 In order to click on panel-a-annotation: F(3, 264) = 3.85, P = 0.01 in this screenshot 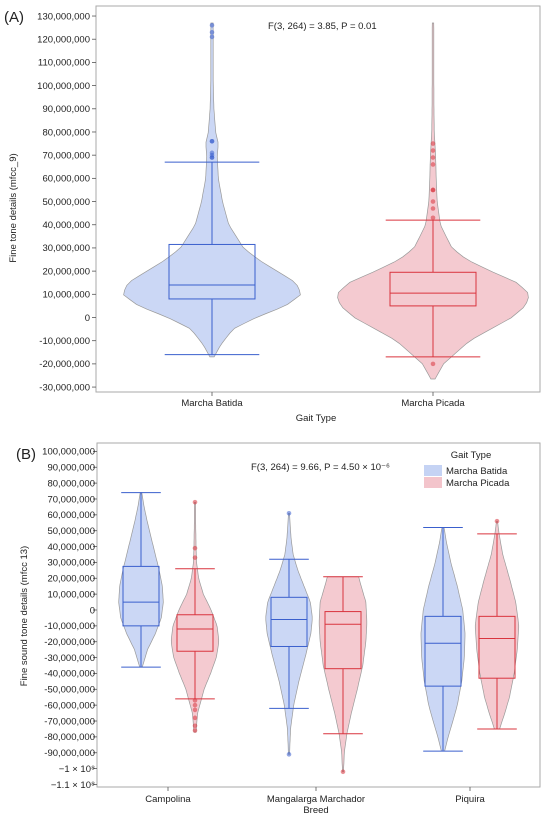, I will do `click(322, 26)`.